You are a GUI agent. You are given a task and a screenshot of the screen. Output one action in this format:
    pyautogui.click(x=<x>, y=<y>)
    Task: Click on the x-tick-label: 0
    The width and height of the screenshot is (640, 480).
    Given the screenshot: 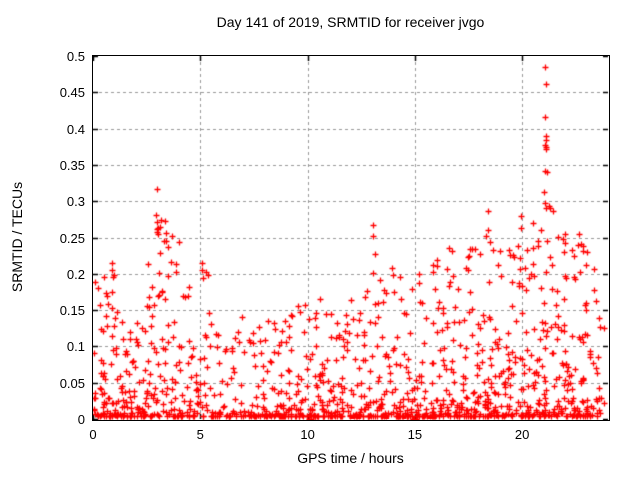 What is the action you would take?
    pyautogui.click(x=93, y=434)
    